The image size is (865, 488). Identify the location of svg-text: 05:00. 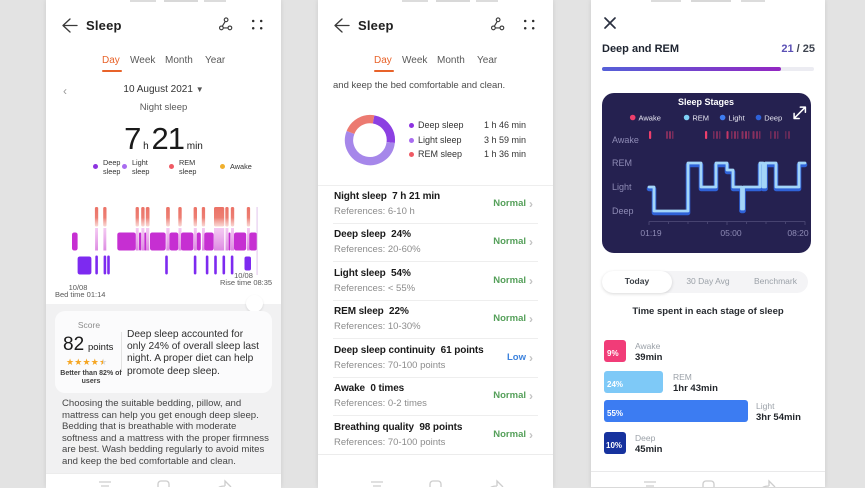
(731, 233).